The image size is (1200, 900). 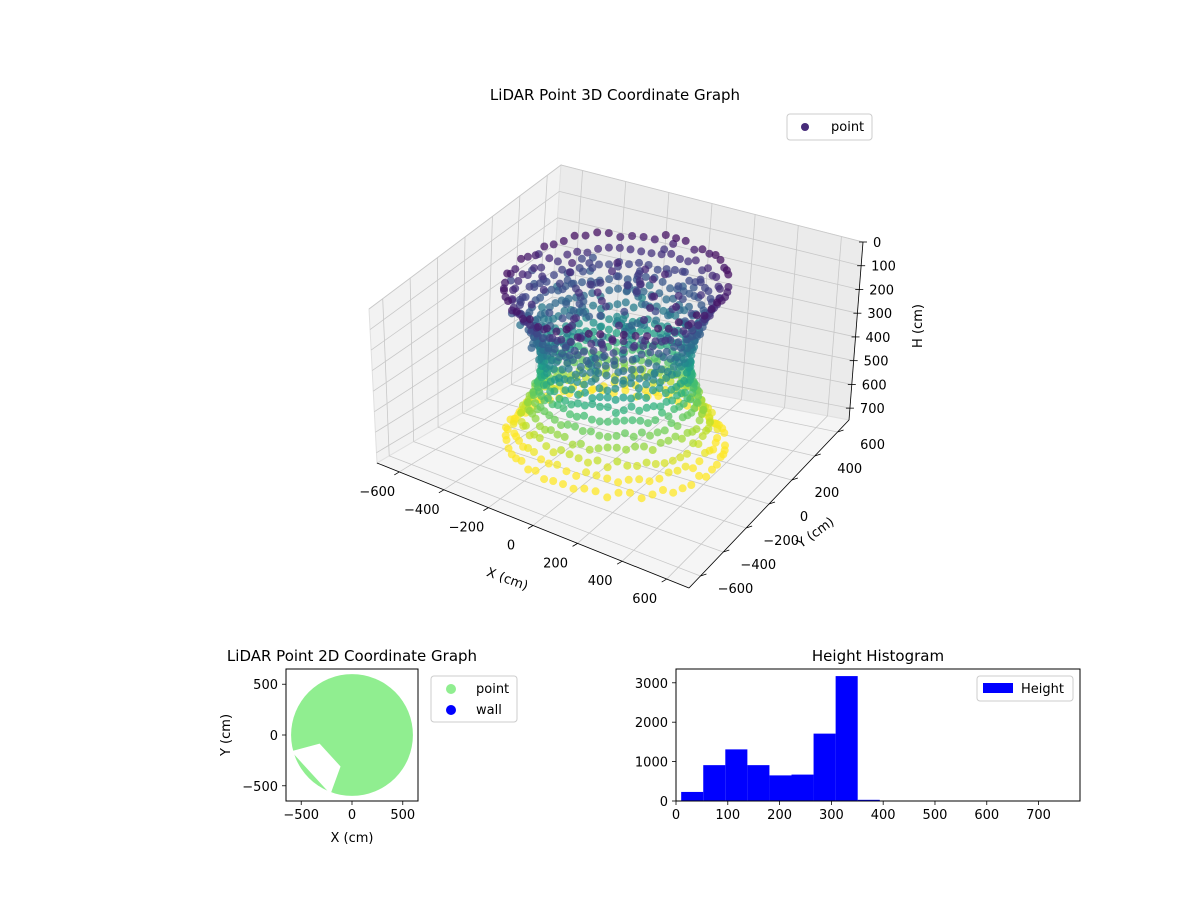 I want to click on x-tick-label: 0, so click(x=352, y=815).